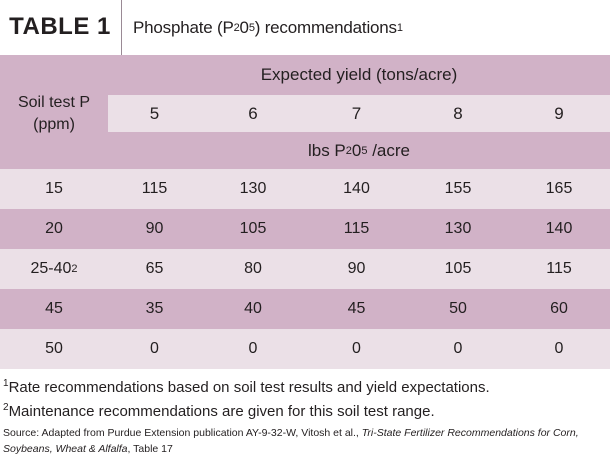 This screenshot has height=459, width=610. What do you see at coordinates (60, 26) in the screenshot?
I see `table-number-label: TABLE 1` at bounding box center [60, 26].